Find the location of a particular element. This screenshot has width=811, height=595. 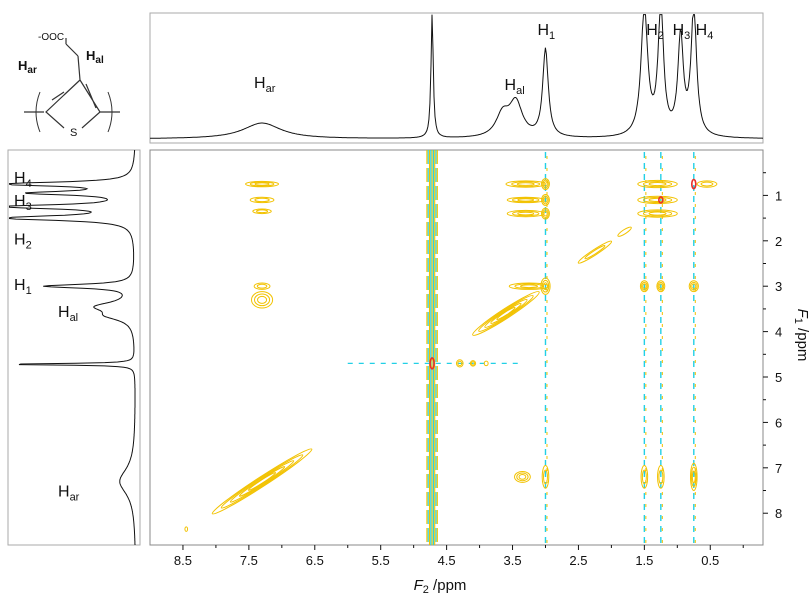

left-peak-label: H3 is located at coordinates (23, 203).